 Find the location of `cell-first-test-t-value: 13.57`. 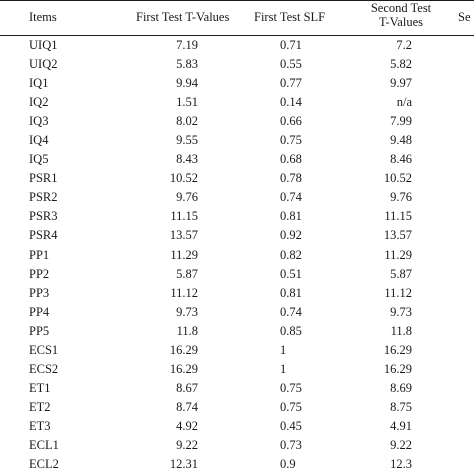

cell-first-test-t-value: 13.57 is located at coordinates (183, 235).